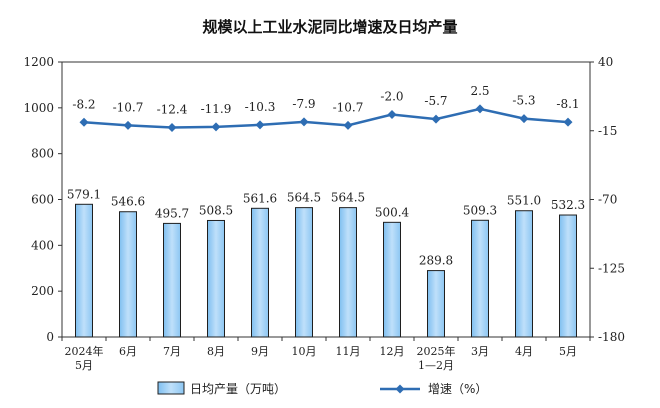 Image resolution: width=660 pixels, height=408 pixels. What do you see at coordinates (260, 198) in the screenshot?
I see `bar-value-label: 561.6` at bounding box center [260, 198].